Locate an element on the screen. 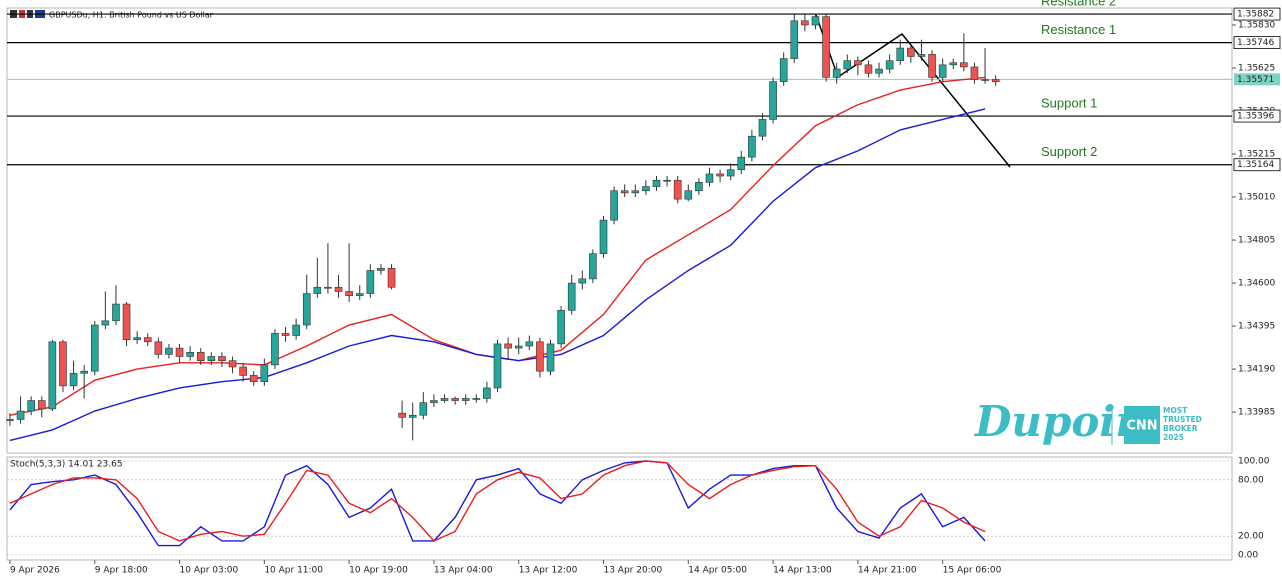 Image resolution: width=1282 pixels, height=583 pixels. stoch-tick-label: 100.00 is located at coordinates (1254, 462).